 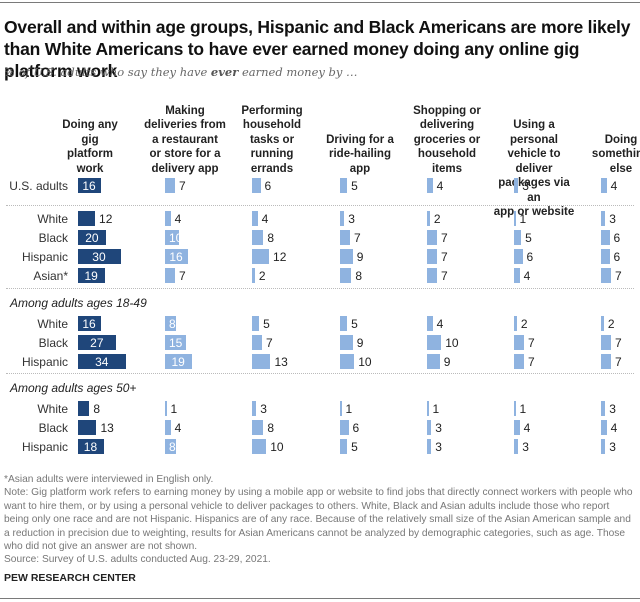 What do you see at coordinates (320, 598) in the screenshot?
I see `bottom-rule` at bounding box center [320, 598].